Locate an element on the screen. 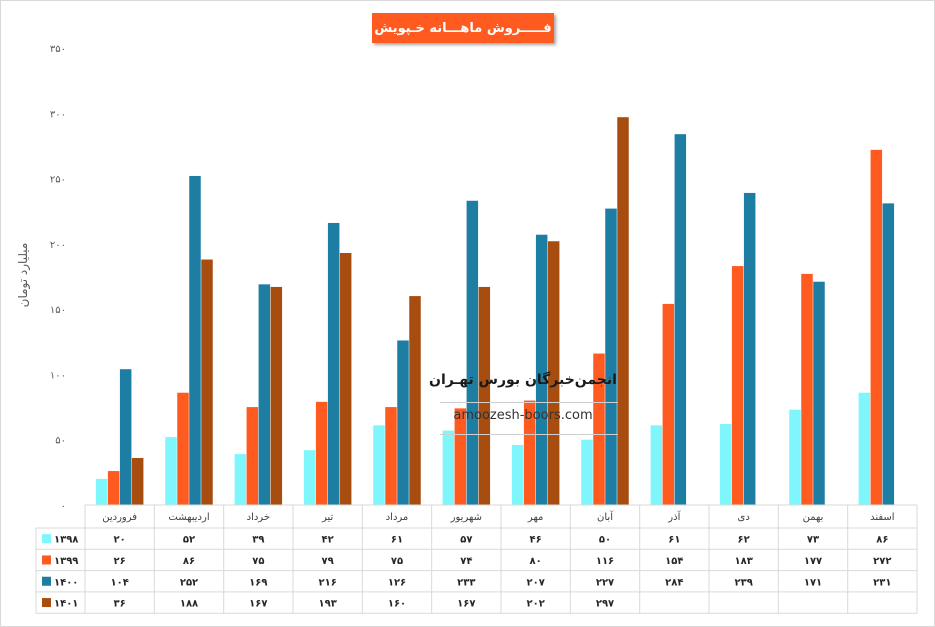  data-label: ۲۰۲ is located at coordinates (536, 604).